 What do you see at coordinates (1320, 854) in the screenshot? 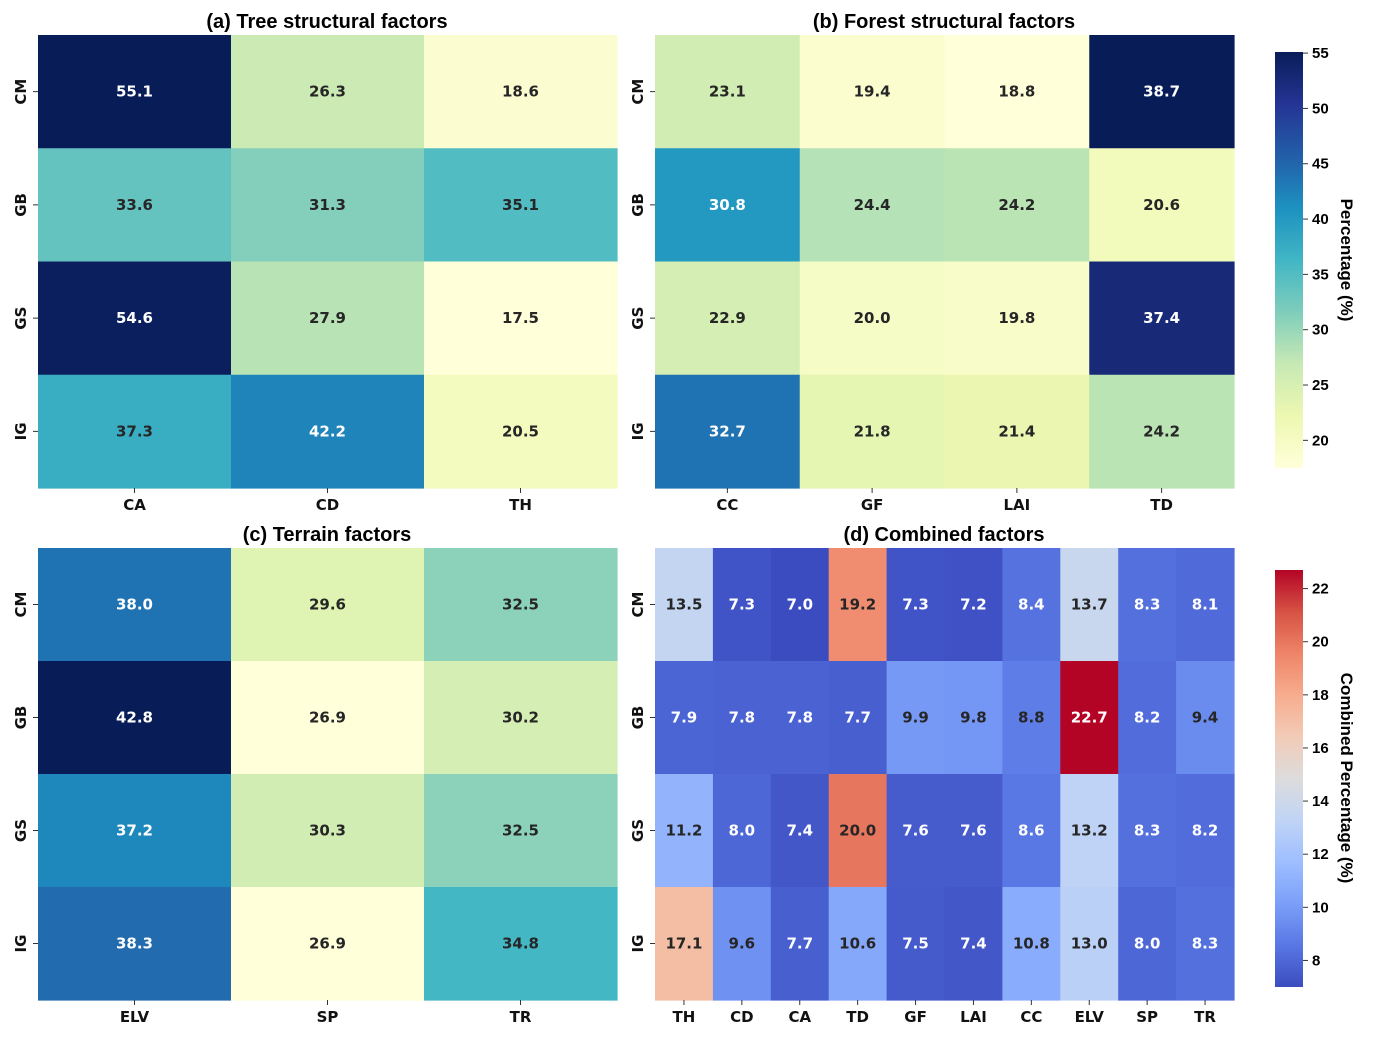
I see `colorbar-tick-label: 12` at bounding box center [1320, 854].